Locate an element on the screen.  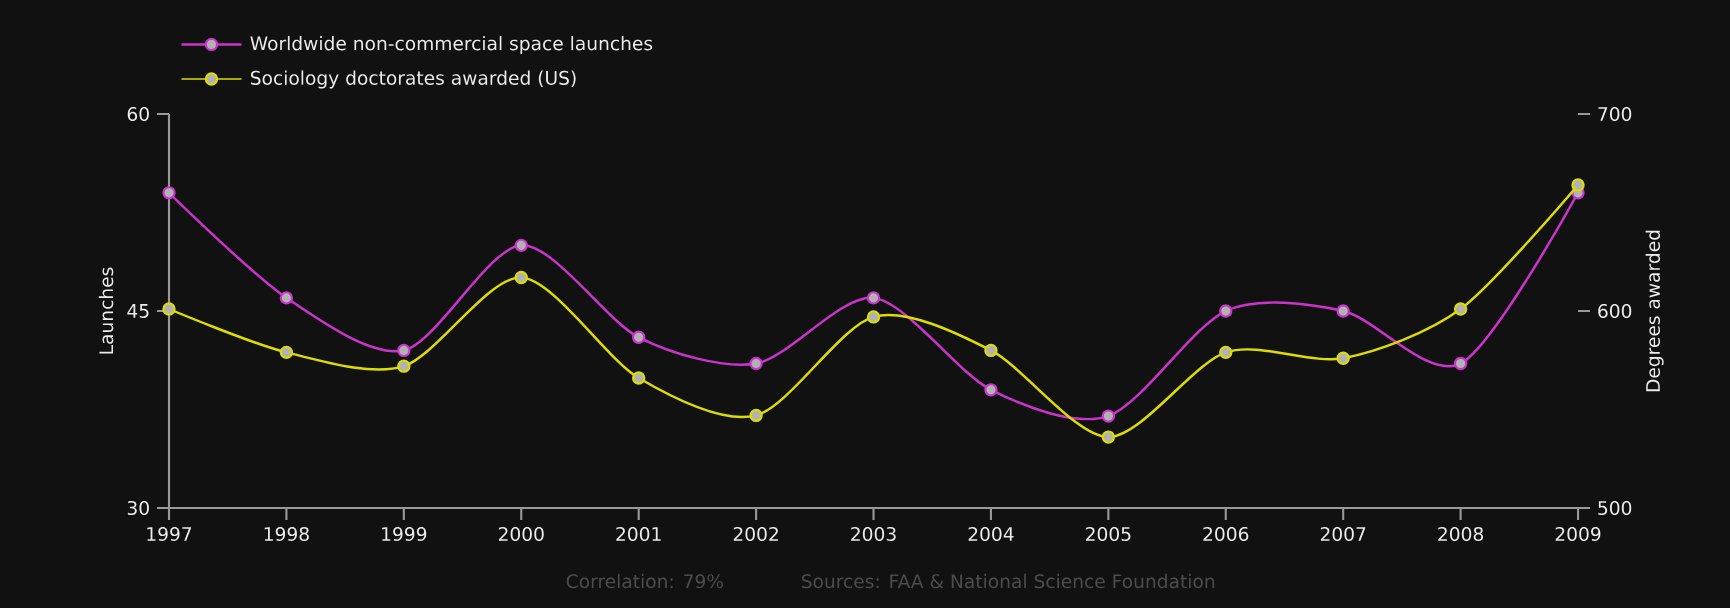
y-tick-label: 45 is located at coordinates (138, 311).